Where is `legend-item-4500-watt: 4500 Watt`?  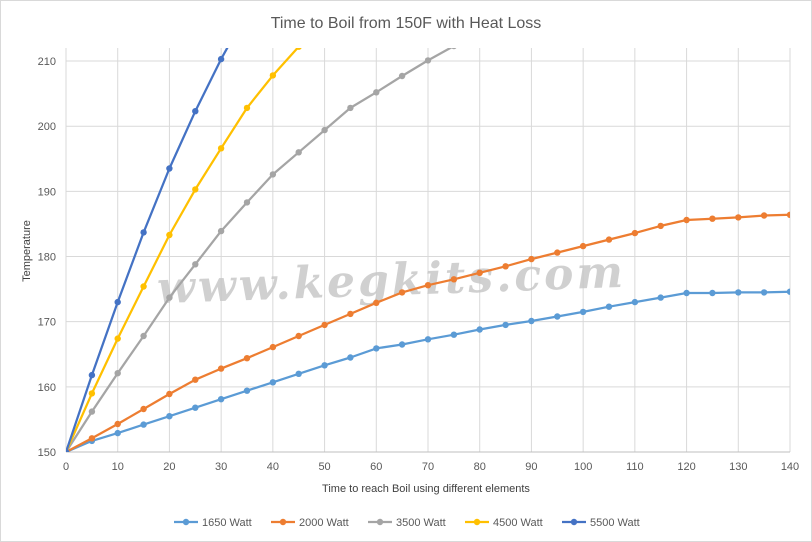
legend-item-4500-watt: 4500 Watt is located at coordinates (504, 523).